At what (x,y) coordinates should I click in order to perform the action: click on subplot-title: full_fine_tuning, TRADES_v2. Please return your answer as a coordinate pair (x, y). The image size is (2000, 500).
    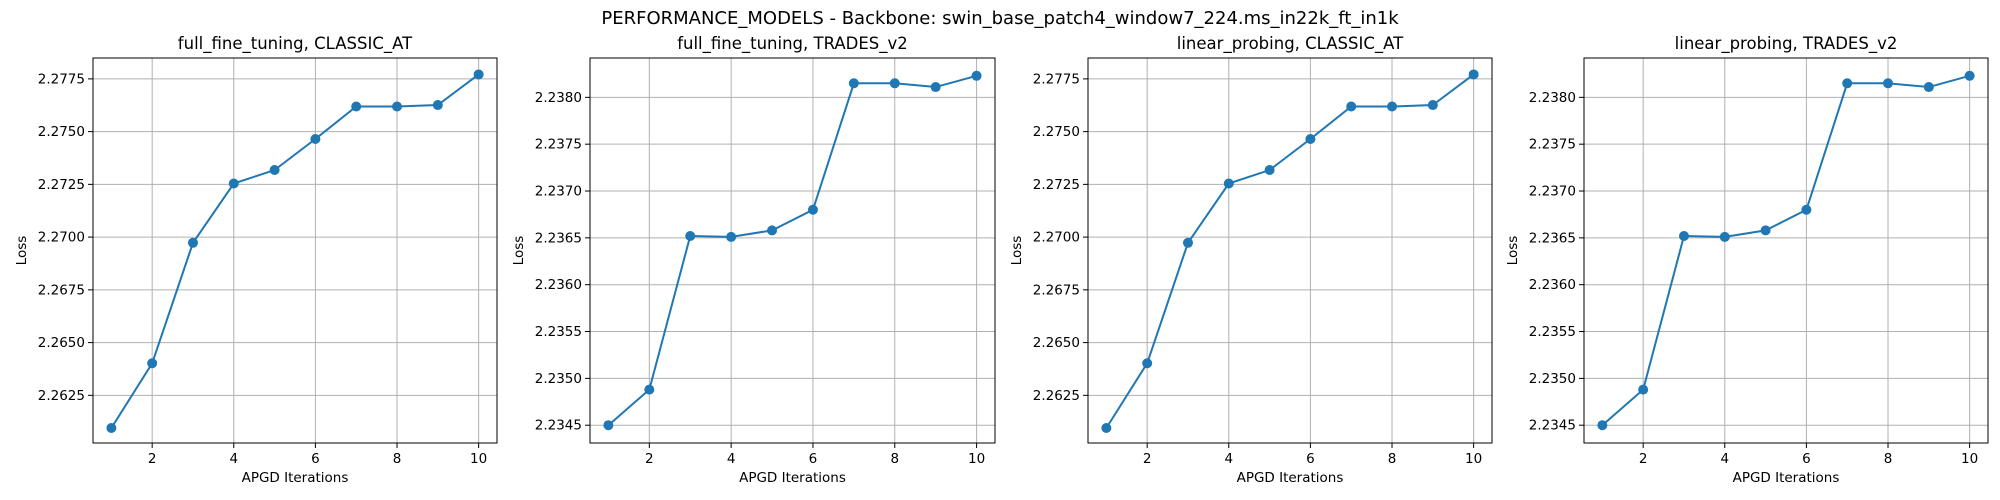
    Looking at the image, I should click on (792, 44).